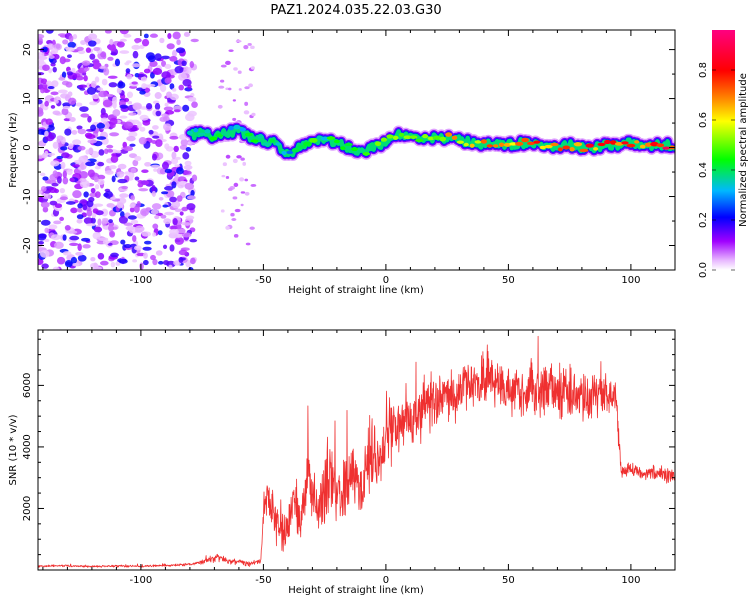  What do you see at coordinates (141, 280) in the screenshot?
I see `x-tick-label: -100` at bounding box center [141, 280].